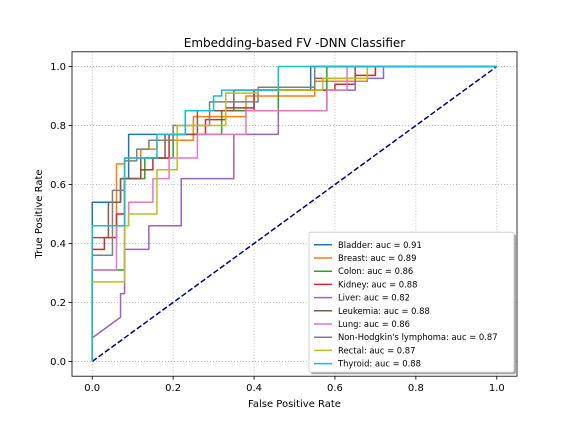  Describe the element at coordinates (39, 214) in the screenshot. I see `y-axis-label: True Positive Rate` at that location.